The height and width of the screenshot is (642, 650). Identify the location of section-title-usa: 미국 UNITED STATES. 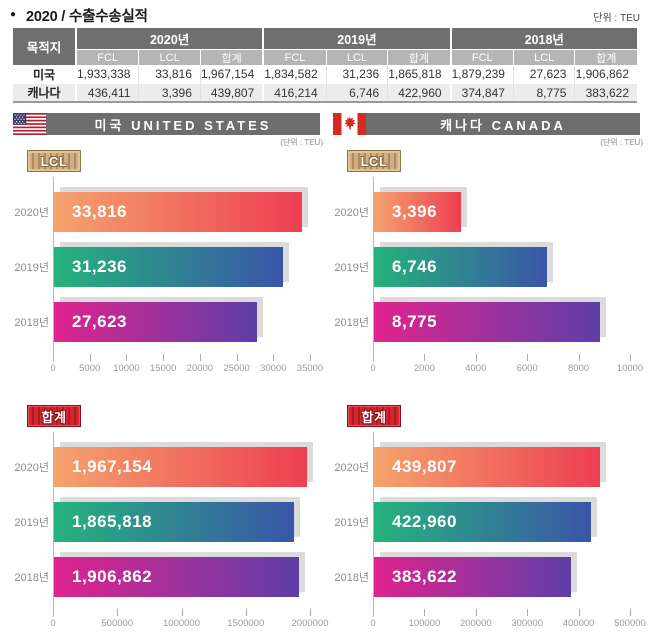
(183, 124).